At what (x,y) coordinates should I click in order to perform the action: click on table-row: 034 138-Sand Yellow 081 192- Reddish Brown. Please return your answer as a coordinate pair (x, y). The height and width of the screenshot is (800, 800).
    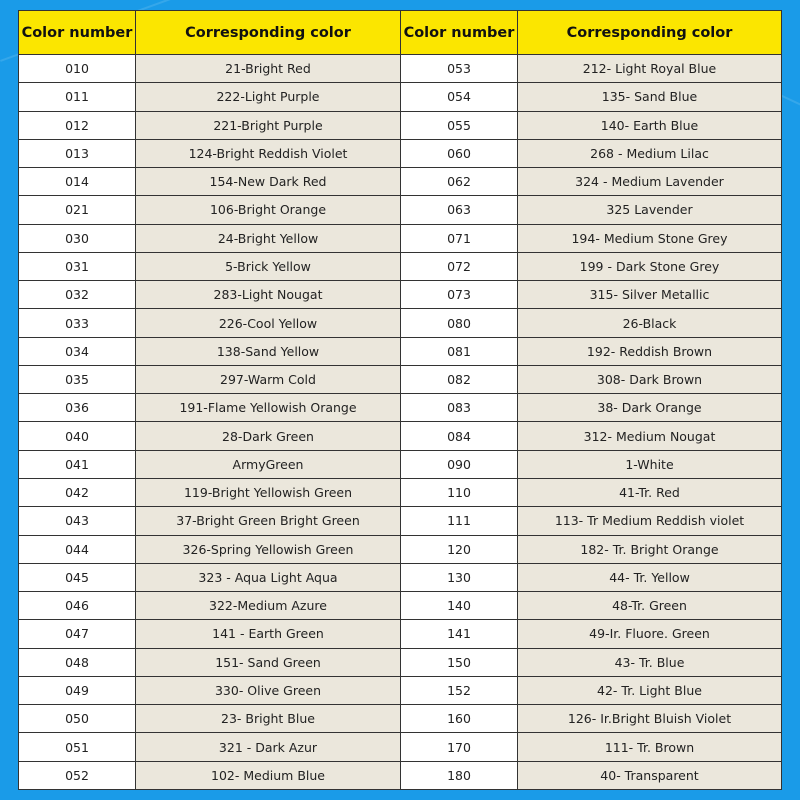
    Looking at the image, I should click on (400, 351).